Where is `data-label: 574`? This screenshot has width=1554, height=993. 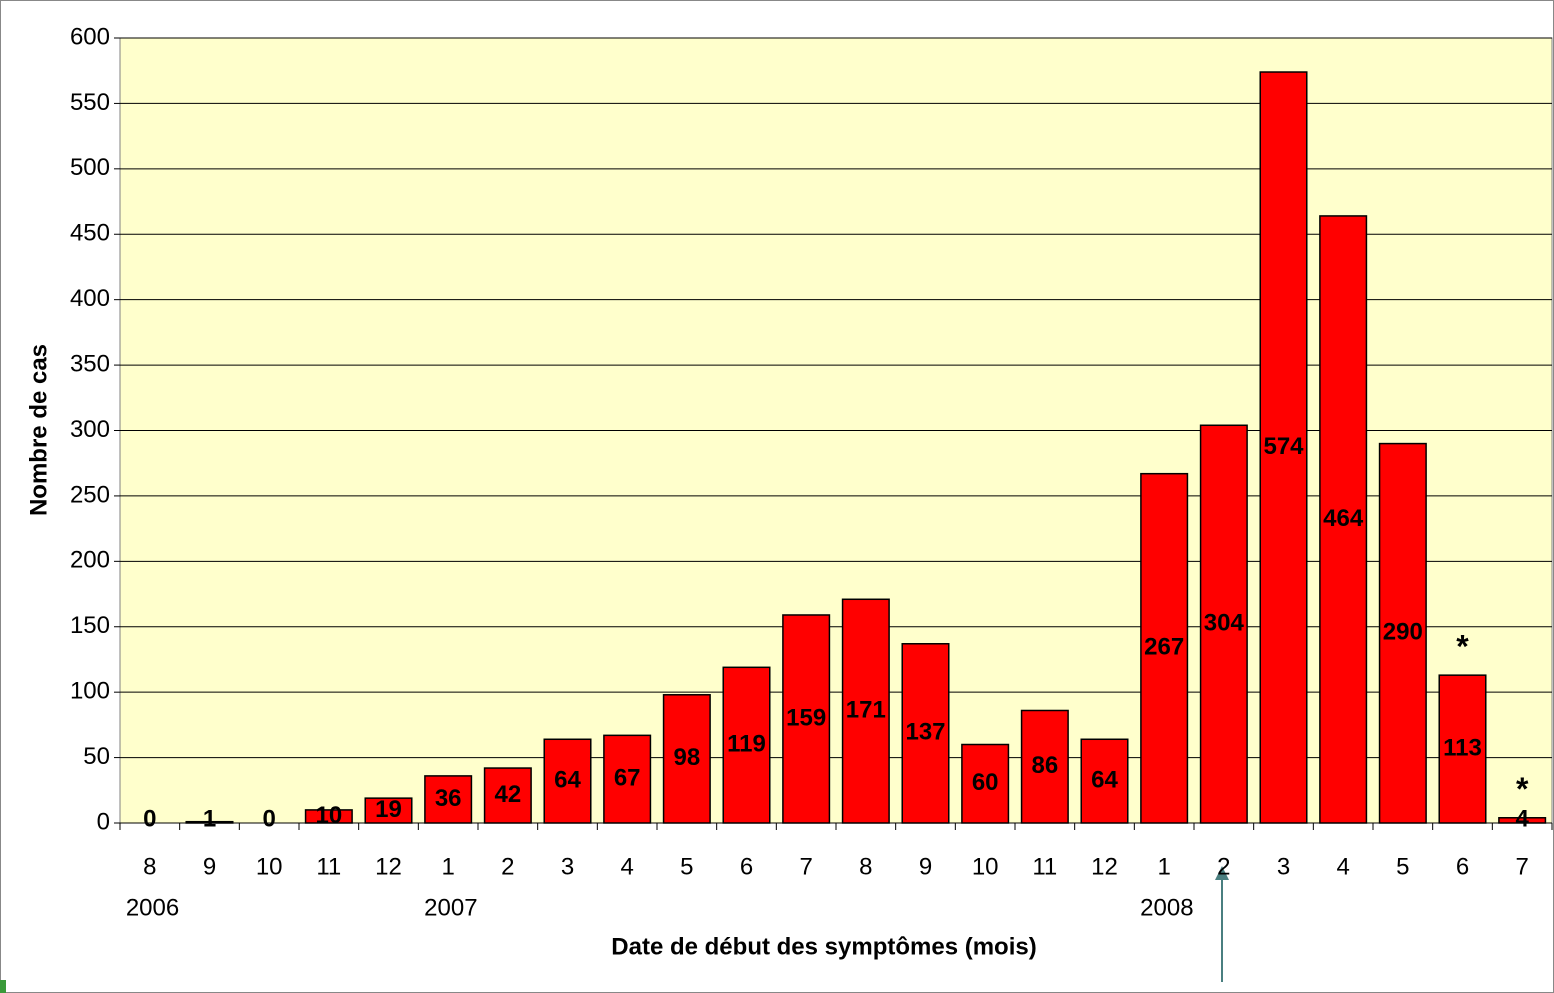 data-label: 574 is located at coordinates (1283, 446).